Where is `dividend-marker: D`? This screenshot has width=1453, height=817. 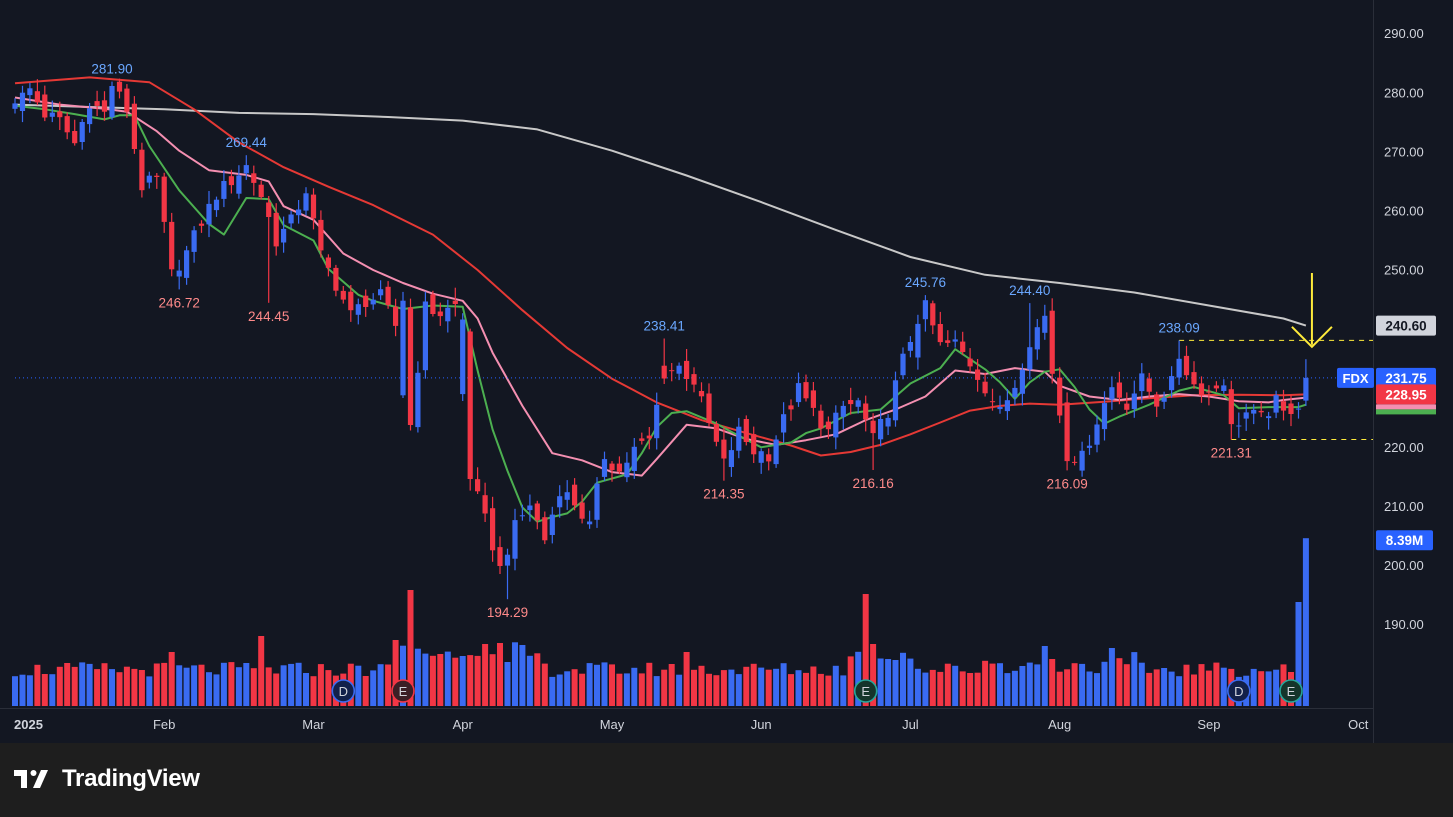
dividend-marker: D is located at coordinates (343, 691).